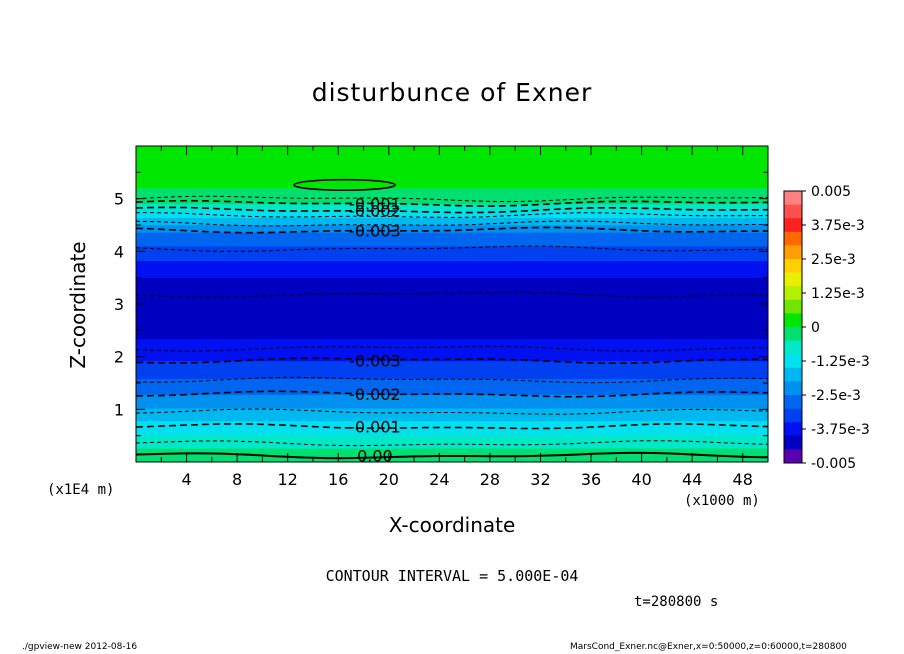 The width and height of the screenshot is (904, 654). I want to click on x-tick-label: 20, so click(389, 479).